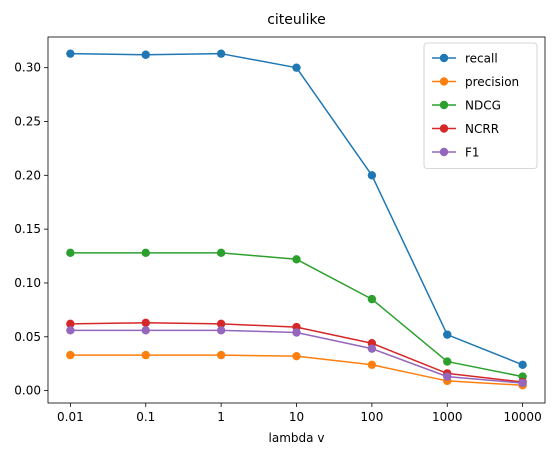 This screenshot has height=459, width=556. What do you see at coordinates (371, 417) in the screenshot?
I see `x-tick-label: 100` at bounding box center [371, 417].